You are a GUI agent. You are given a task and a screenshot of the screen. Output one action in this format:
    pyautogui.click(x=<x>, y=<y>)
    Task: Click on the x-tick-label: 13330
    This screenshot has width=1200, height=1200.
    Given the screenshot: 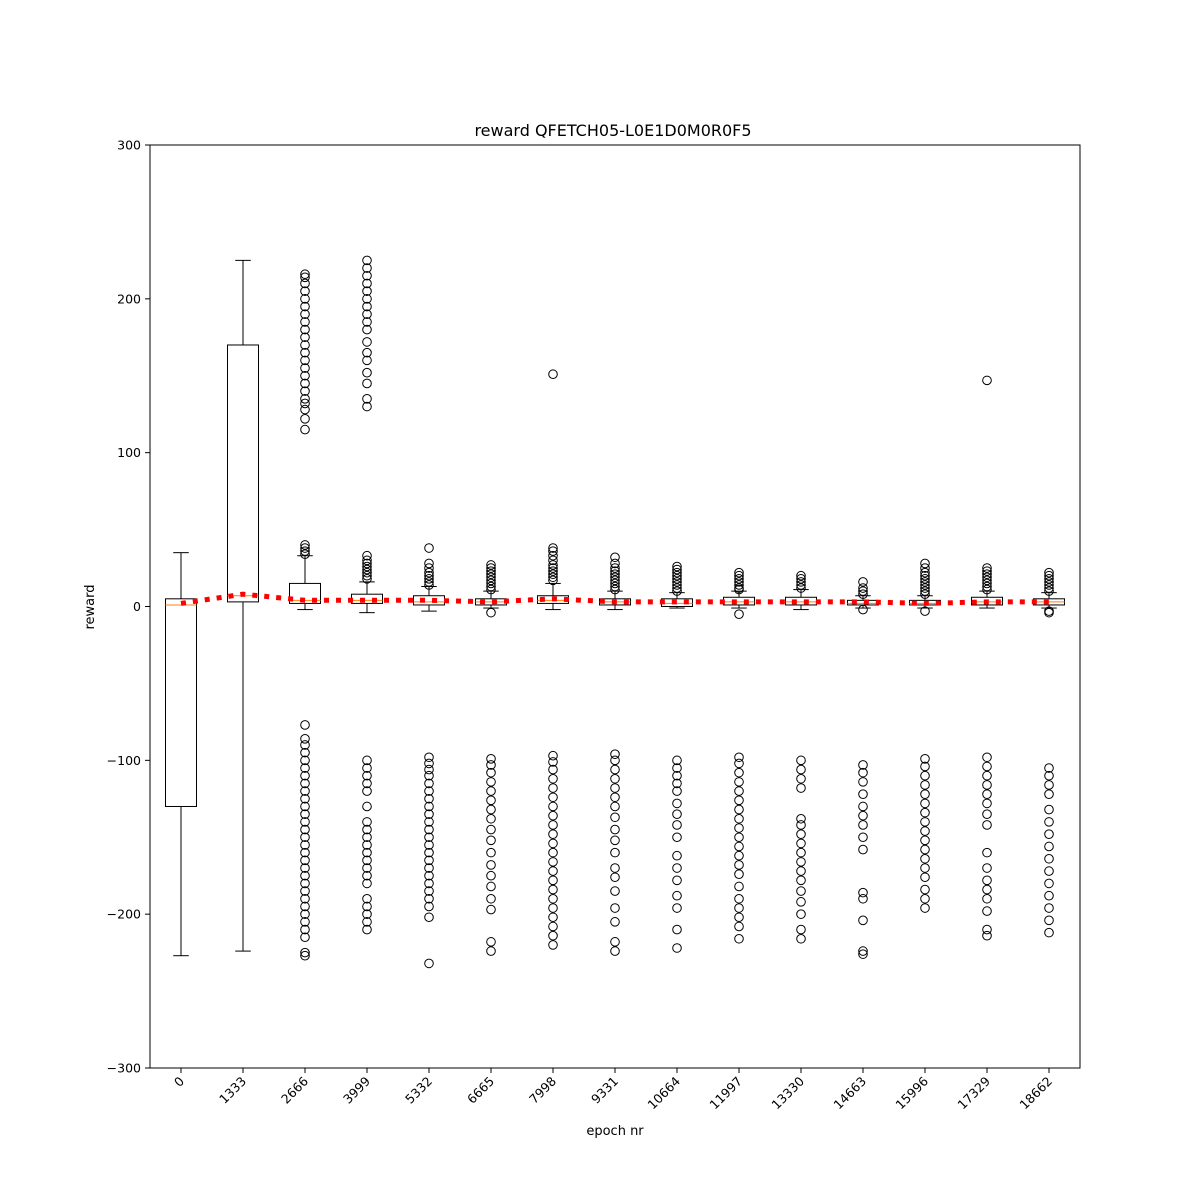 What is the action you would take?
    pyautogui.click(x=787, y=1092)
    